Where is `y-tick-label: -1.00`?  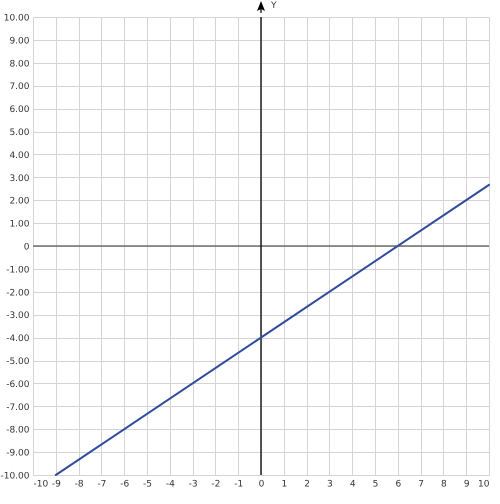 y-tick-label: -1.00 is located at coordinates (18, 270).